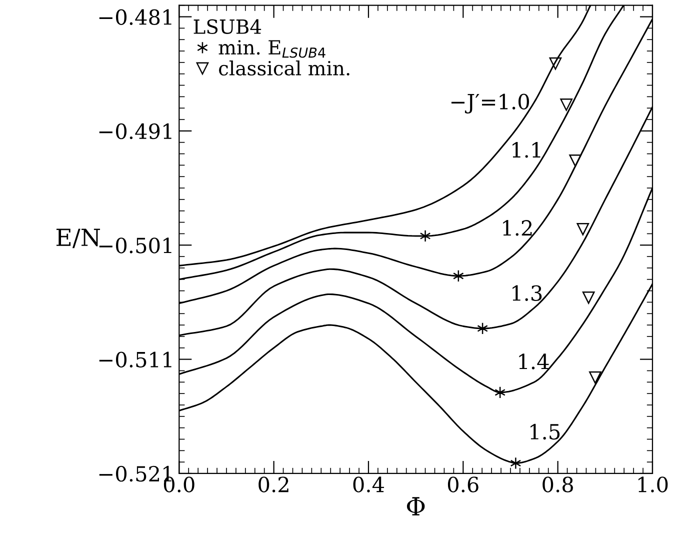  Describe the element at coordinates (534, 362) in the screenshot. I see `series-label: 1.4` at that location.